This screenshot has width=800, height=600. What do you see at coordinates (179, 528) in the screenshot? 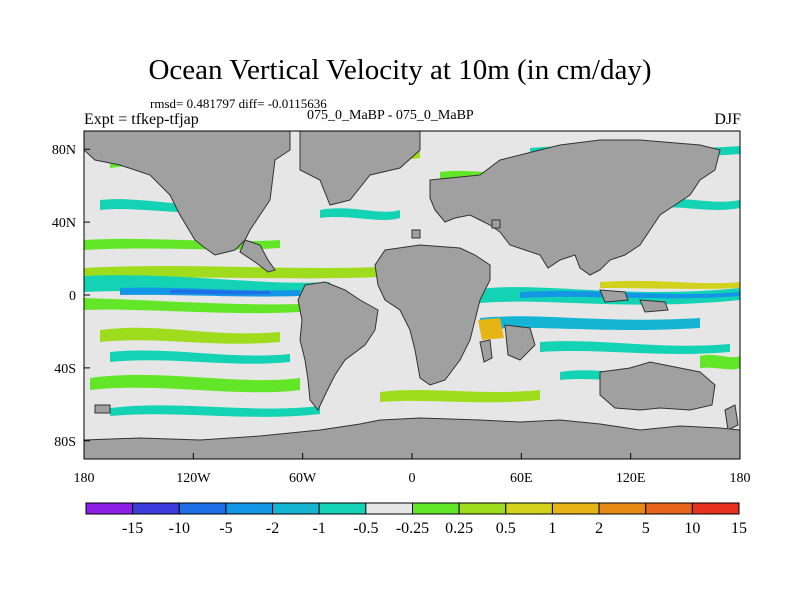
I see `colorbar-label: -10` at bounding box center [179, 528].